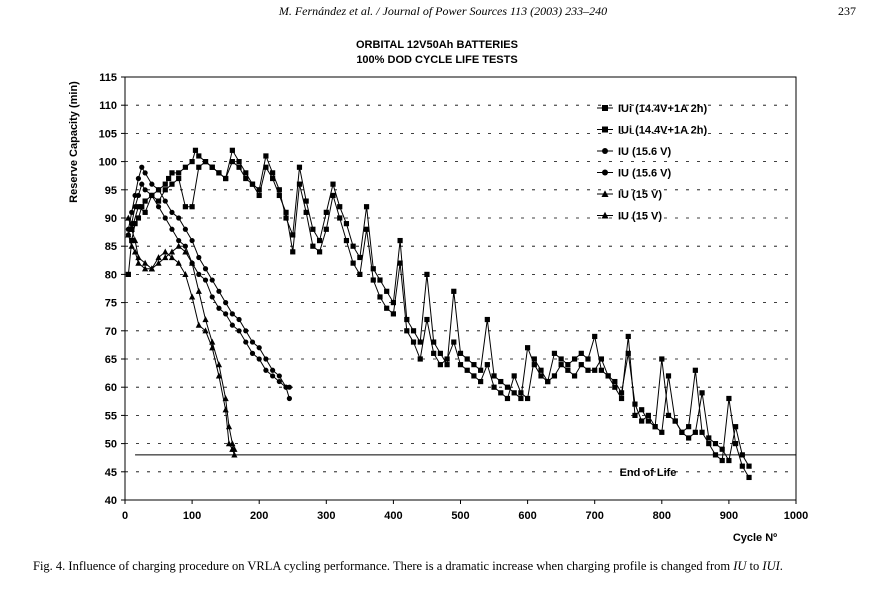 The height and width of the screenshot is (592, 886). What do you see at coordinates (326, 516) in the screenshot?
I see `x-tick-label: 300` at bounding box center [326, 516].